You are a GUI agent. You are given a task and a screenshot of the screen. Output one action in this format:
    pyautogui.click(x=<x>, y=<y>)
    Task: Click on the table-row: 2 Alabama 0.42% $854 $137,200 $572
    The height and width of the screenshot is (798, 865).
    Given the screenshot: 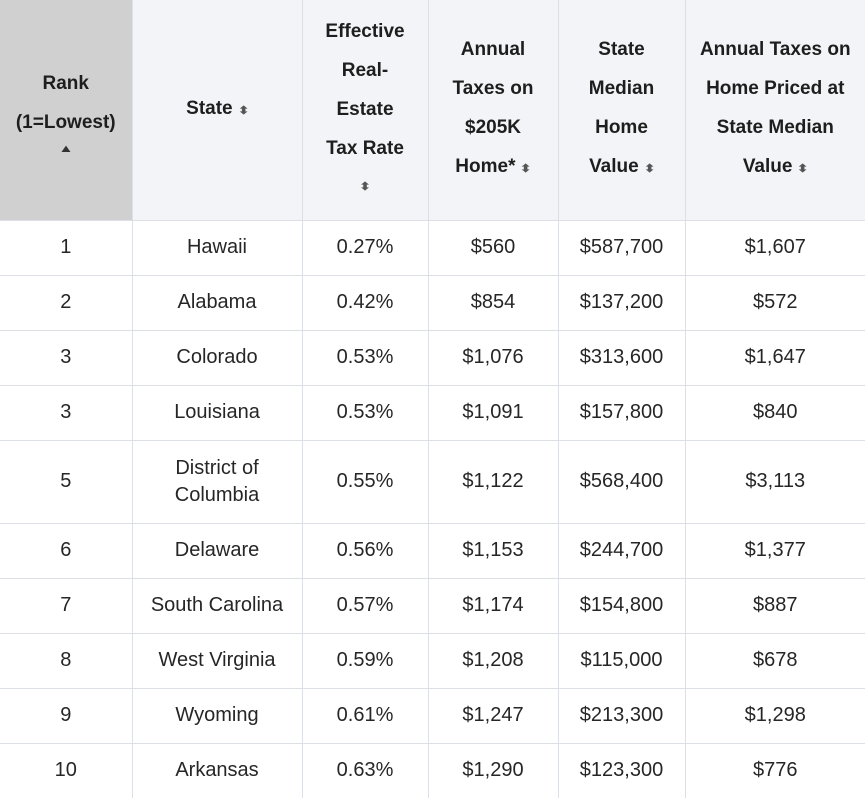 What is the action you would take?
    pyautogui.click(x=432, y=302)
    